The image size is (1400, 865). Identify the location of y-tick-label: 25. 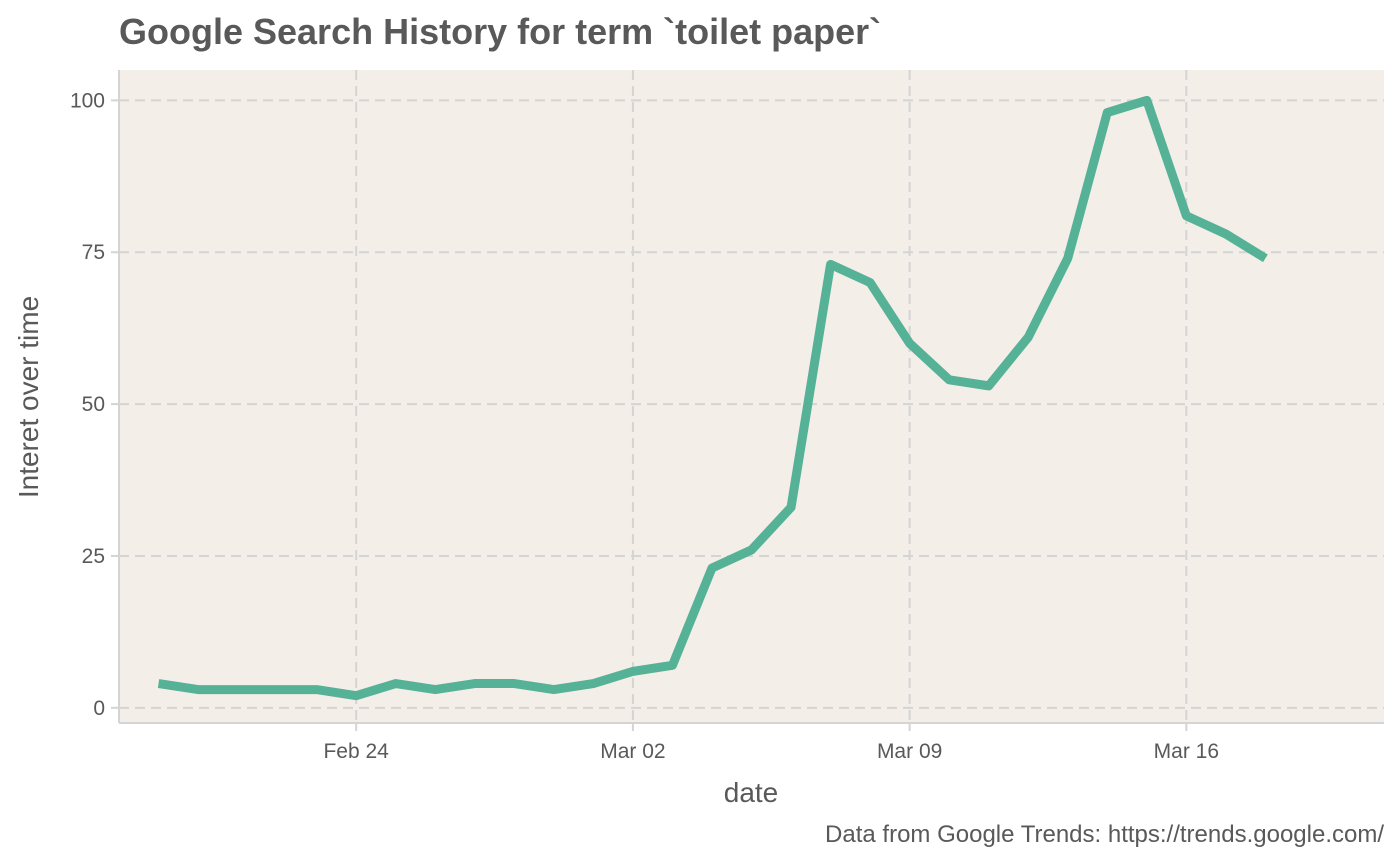
(93, 556).